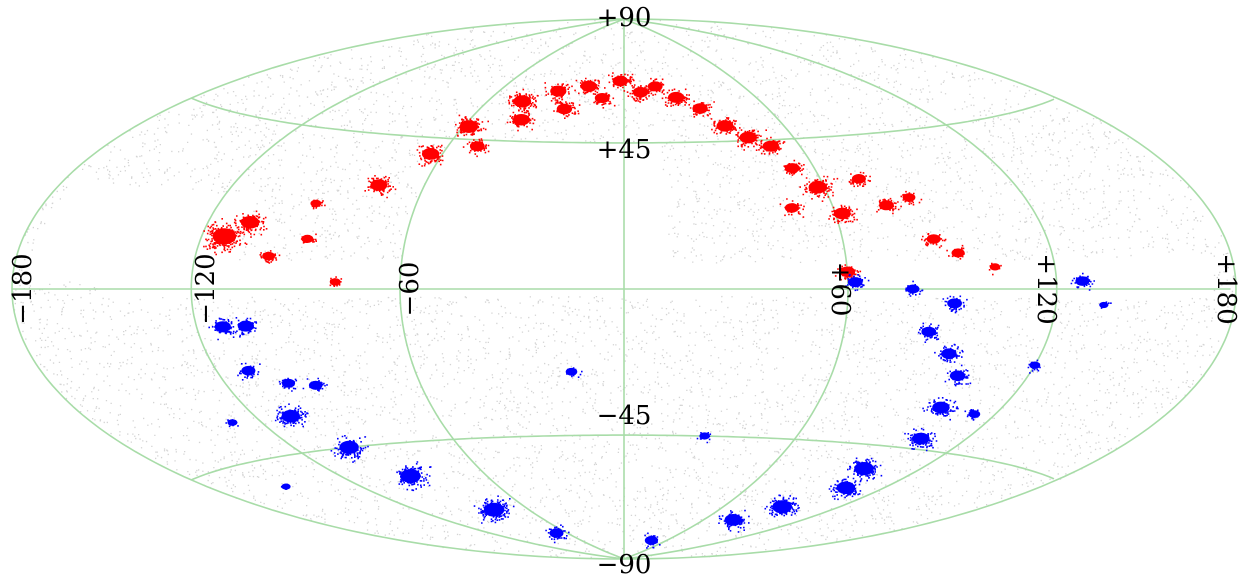  What do you see at coordinates (410, 289) in the screenshot?
I see `lon-label-center-left: −60` at bounding box center [410, 289].